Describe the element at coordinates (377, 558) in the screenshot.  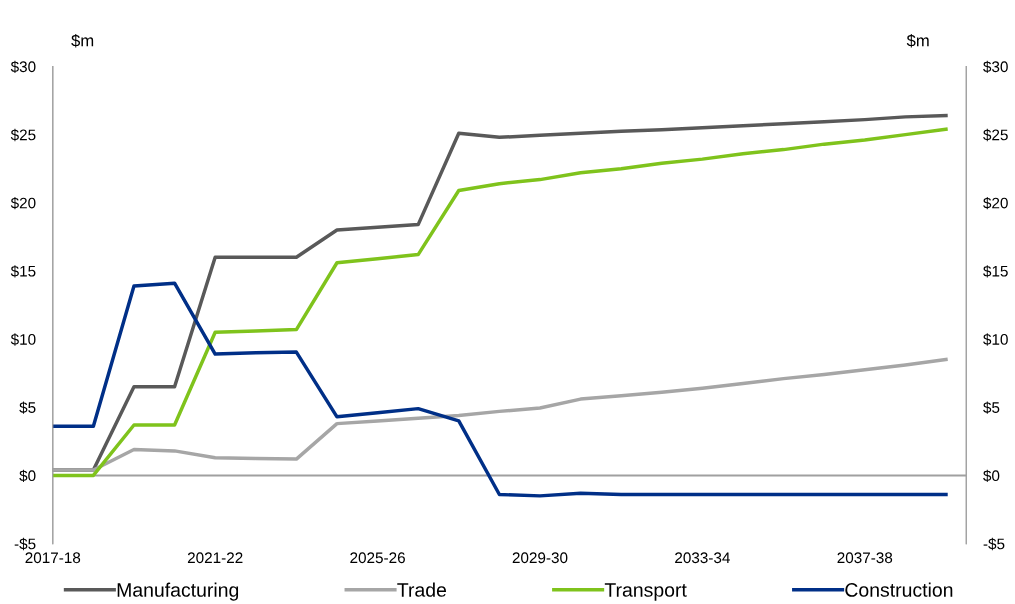
I see `x-tick-label: 2025-26` at that location.